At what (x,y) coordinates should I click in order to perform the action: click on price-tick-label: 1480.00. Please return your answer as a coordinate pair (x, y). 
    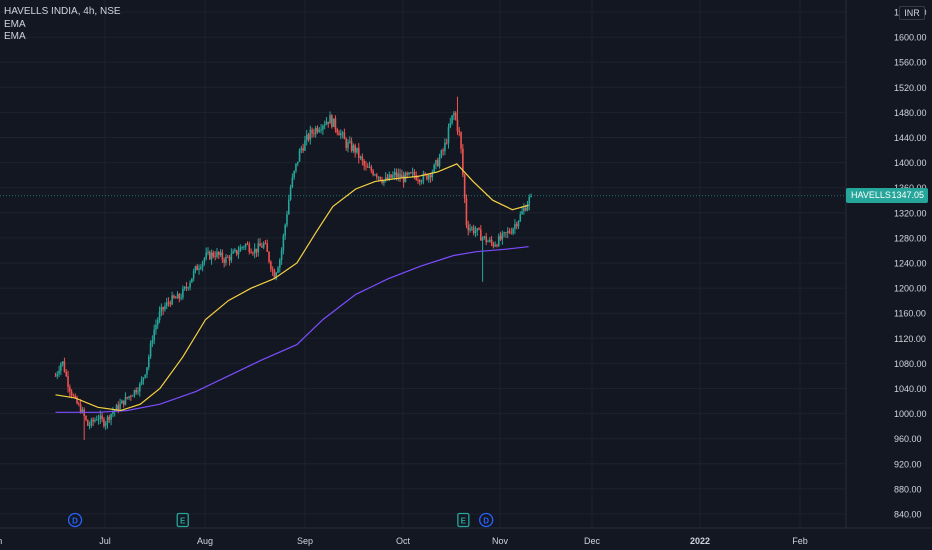
    Looking at the image, I should click on (910, 113).